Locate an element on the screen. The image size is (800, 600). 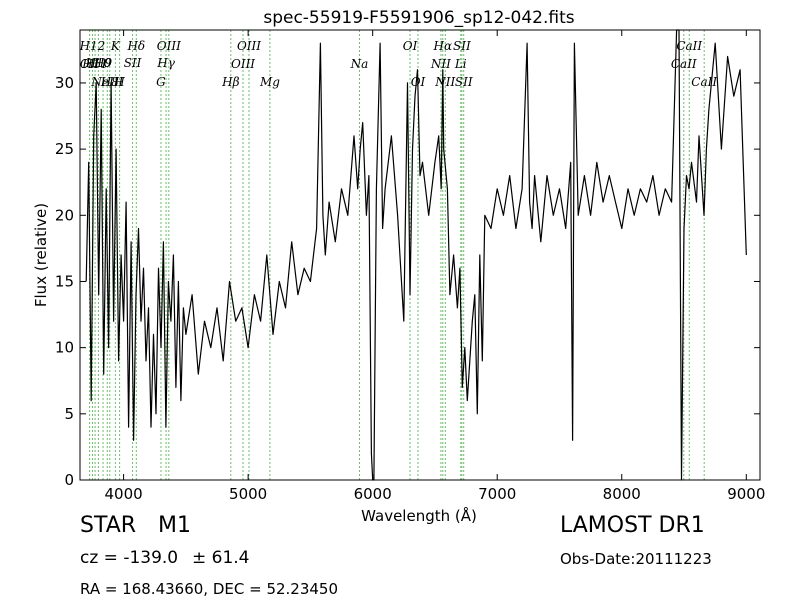
y-tick-label: 0 is located at coordinates (69, 480).